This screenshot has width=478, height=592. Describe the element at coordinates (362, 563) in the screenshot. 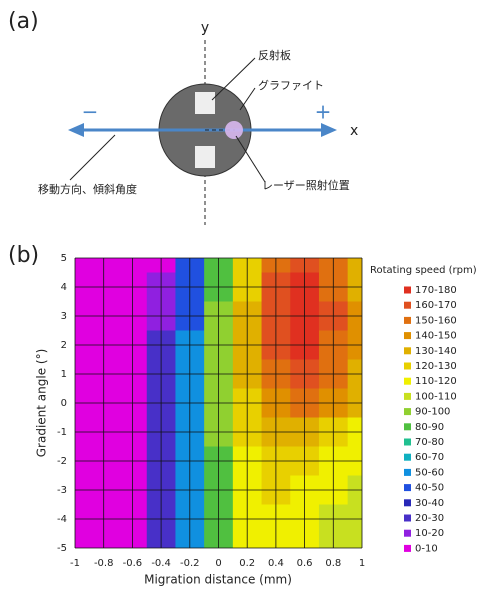

I see `x-tick-label: 1` at that location.